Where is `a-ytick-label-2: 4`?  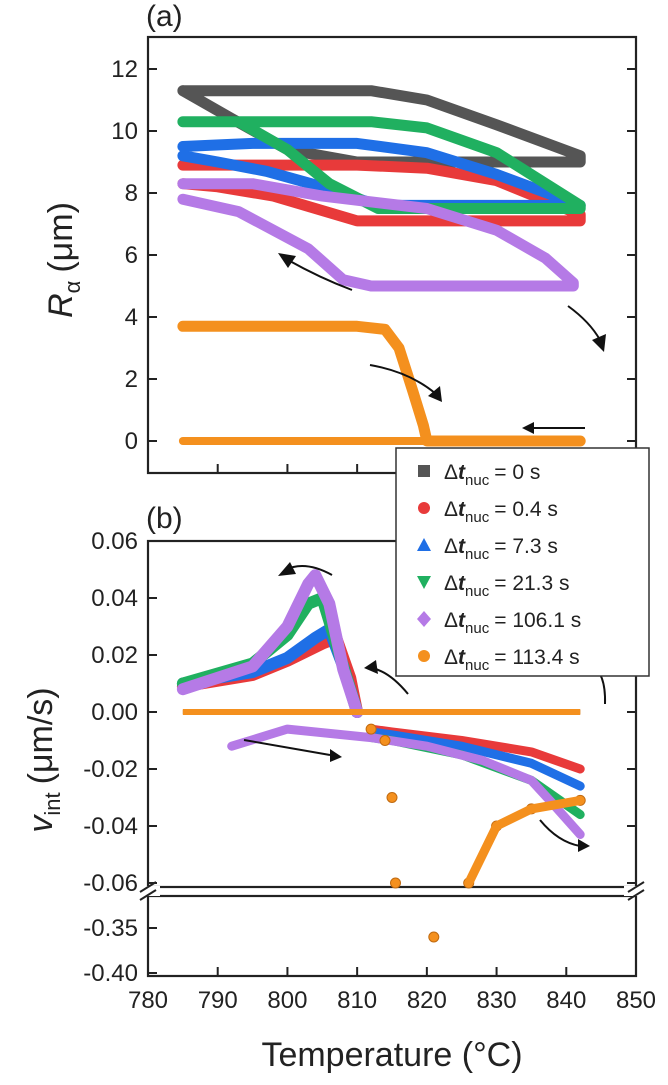
a-ytick-label-2: 4 is located at coordinates (131, 317).